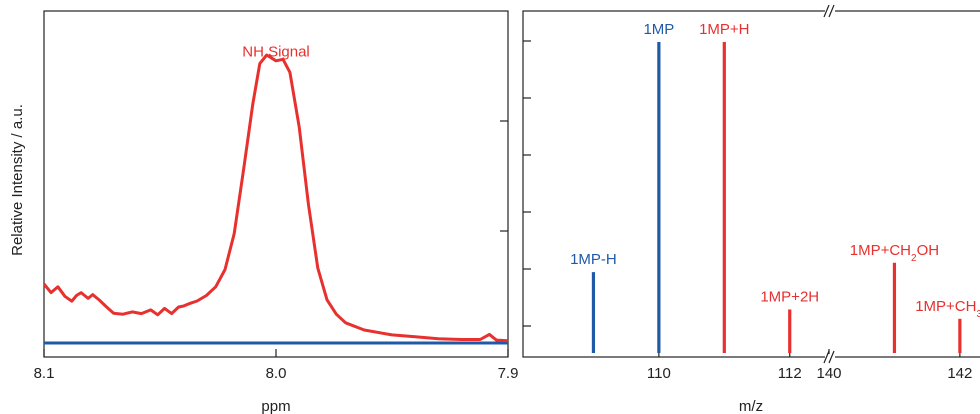 The width and height of the screenshot is (980, 414). What do you see at coordinates (508, 373) in the screenshot?
I see `nmr-x-tick-label: 7.9` at bounding box center [508, 373].